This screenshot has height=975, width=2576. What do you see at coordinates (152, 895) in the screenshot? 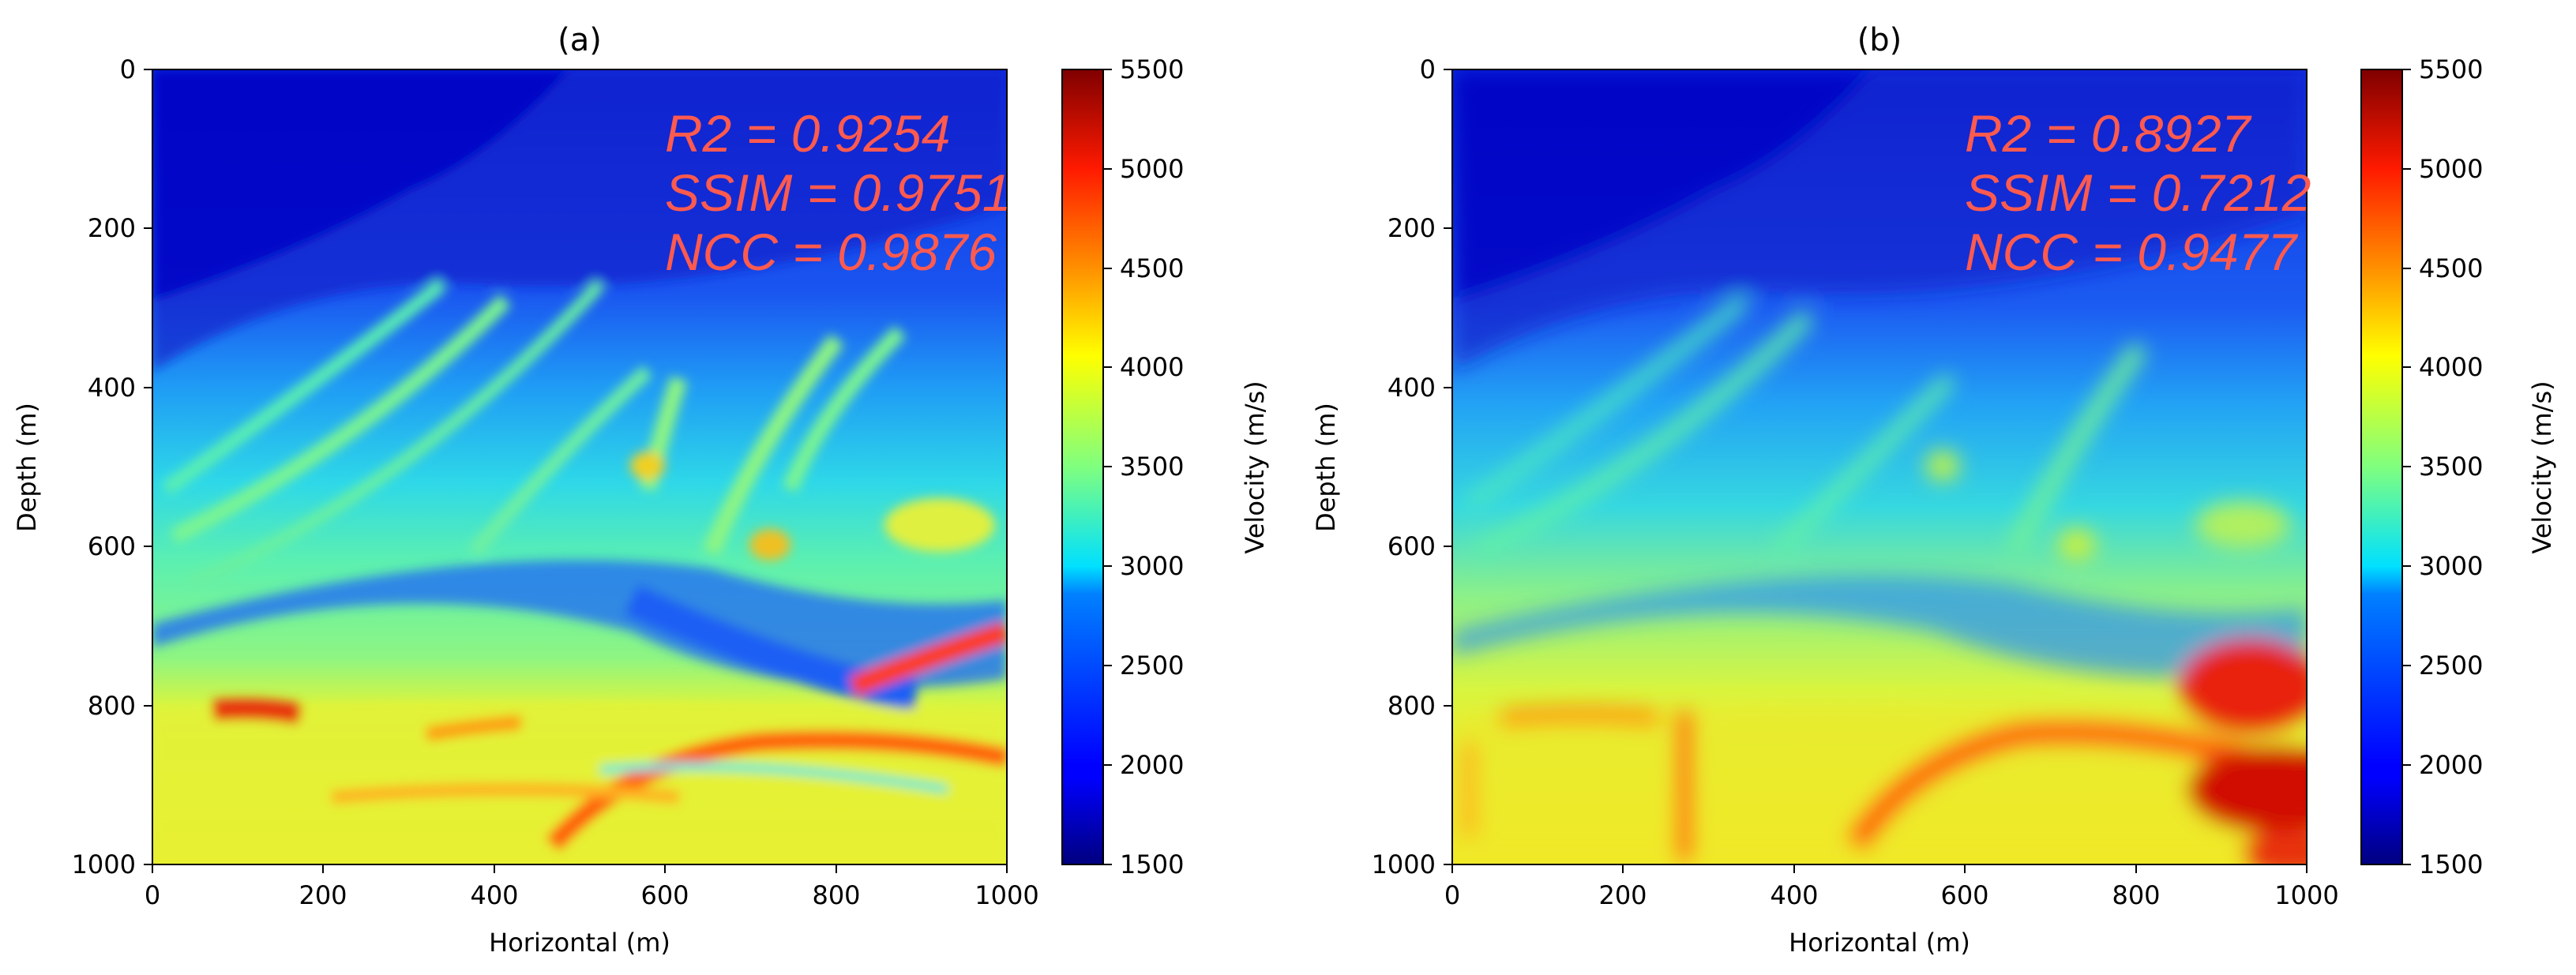
I see `panel-a-xtick-0: 0` at bounding box center [152, 895].